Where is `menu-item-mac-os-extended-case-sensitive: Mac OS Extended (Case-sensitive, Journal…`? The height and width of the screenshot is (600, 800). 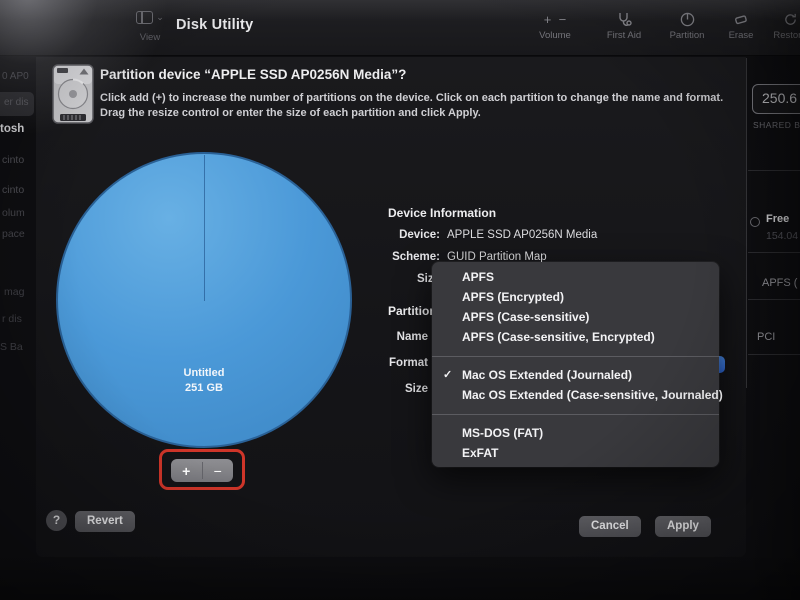 menu-item-mac-os-extended-case-sensitive: Mac OS Extended (Case-sensitive, Journal… is located at coordinates (592, 395).